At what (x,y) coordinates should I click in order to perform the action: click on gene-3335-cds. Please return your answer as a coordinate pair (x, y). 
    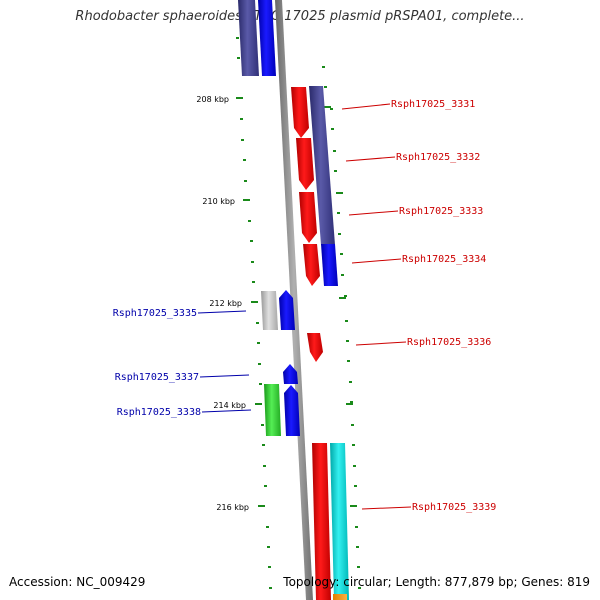
    Looking at the image, I should click on (287, 310).